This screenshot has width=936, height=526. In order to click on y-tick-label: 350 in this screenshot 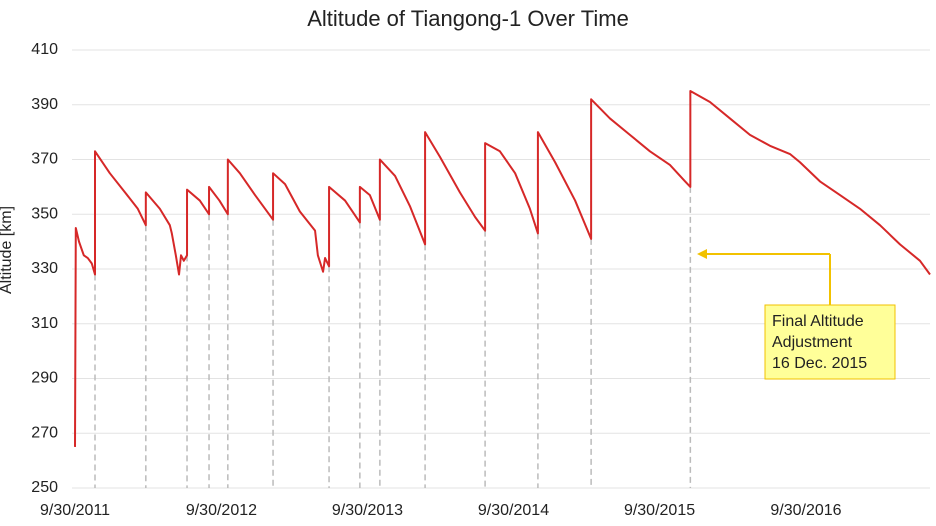, I will do `click(44, 213)`.